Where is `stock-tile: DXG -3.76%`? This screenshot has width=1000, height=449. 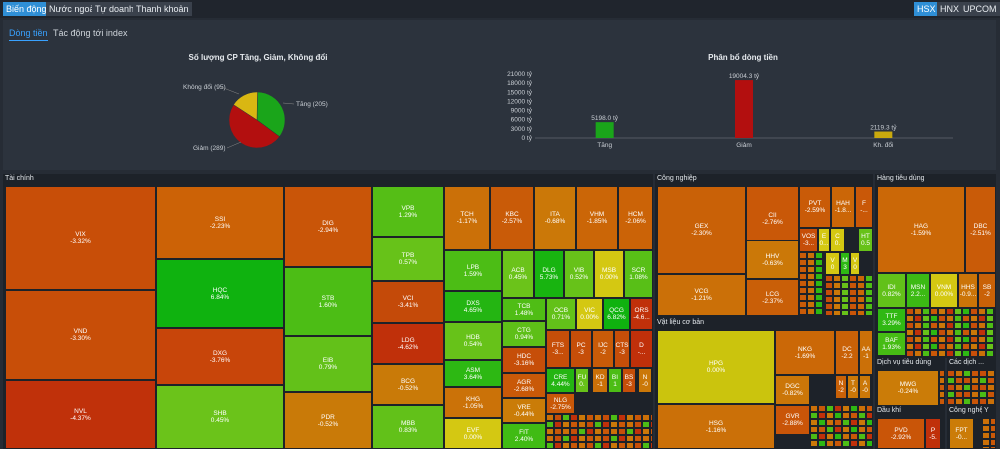
stock-tile: DXG -3.76% is located at coordinates (220, 356).